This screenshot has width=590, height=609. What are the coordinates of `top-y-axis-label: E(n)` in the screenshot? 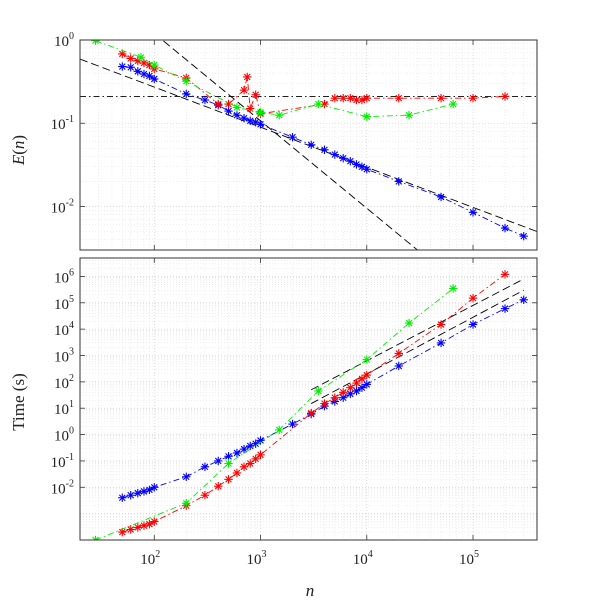 It's located at (18, 150).